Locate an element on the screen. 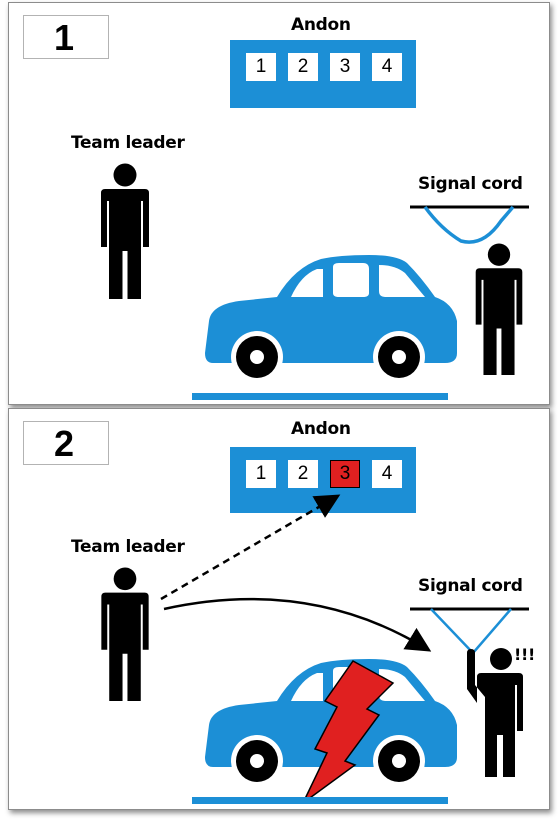  arrows-layer is located at coordinates (296, 573).